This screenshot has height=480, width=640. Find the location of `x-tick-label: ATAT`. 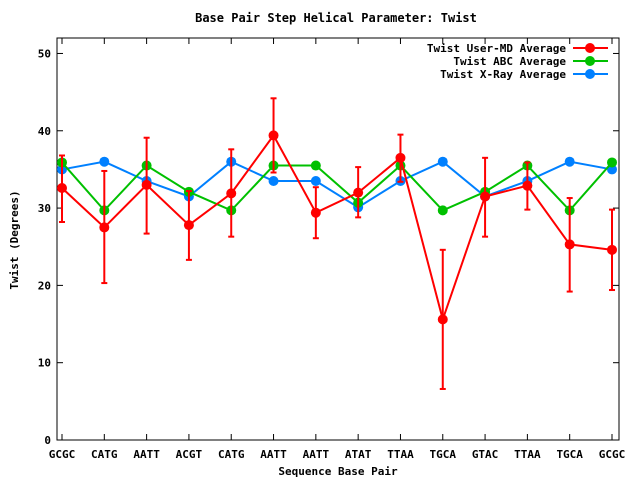

x-tick-label: ATAT is located at coordinates (358, 454).